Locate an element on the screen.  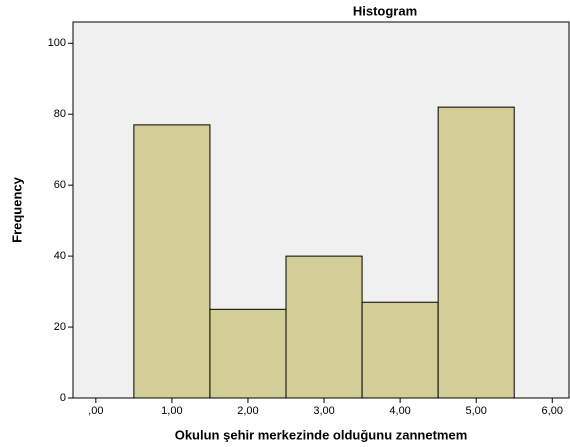
y-tick-label: 20 is located at coordinates (60, 327).